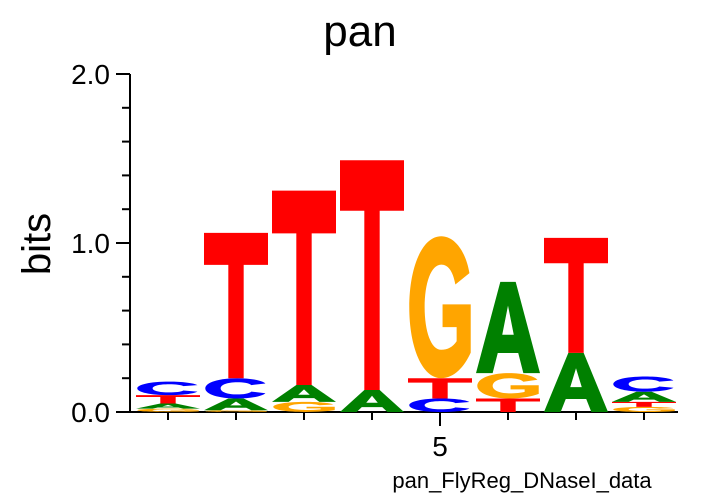 The width and height of the screenshot is (721, 496). I want to click on y-axis: 0.0 1.0 2.0, so click(101, 243).